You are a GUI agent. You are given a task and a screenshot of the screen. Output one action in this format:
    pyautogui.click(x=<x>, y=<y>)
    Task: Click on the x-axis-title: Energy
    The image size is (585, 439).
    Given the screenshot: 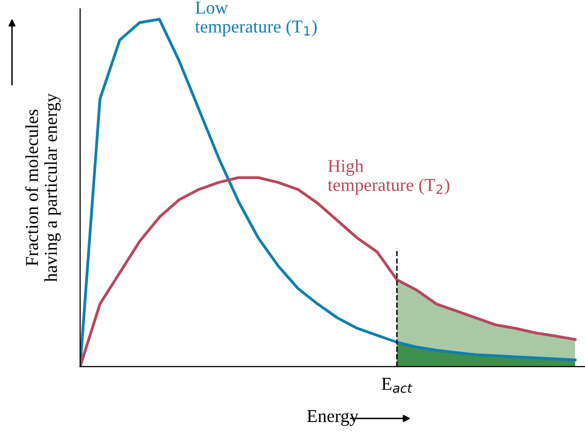 What is the action you would take?
    pyautogui.click(x=332, y=418)
    